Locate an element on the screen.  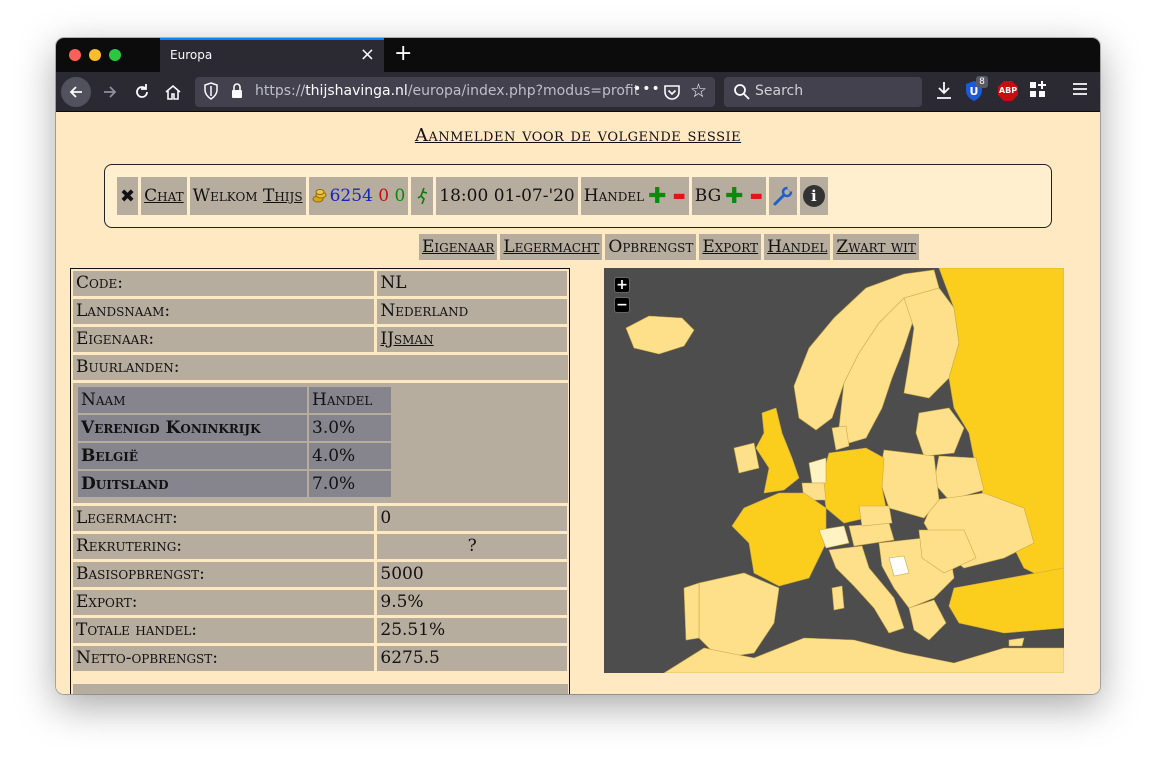
mode-export: Export is located at coordinates (730, 247).